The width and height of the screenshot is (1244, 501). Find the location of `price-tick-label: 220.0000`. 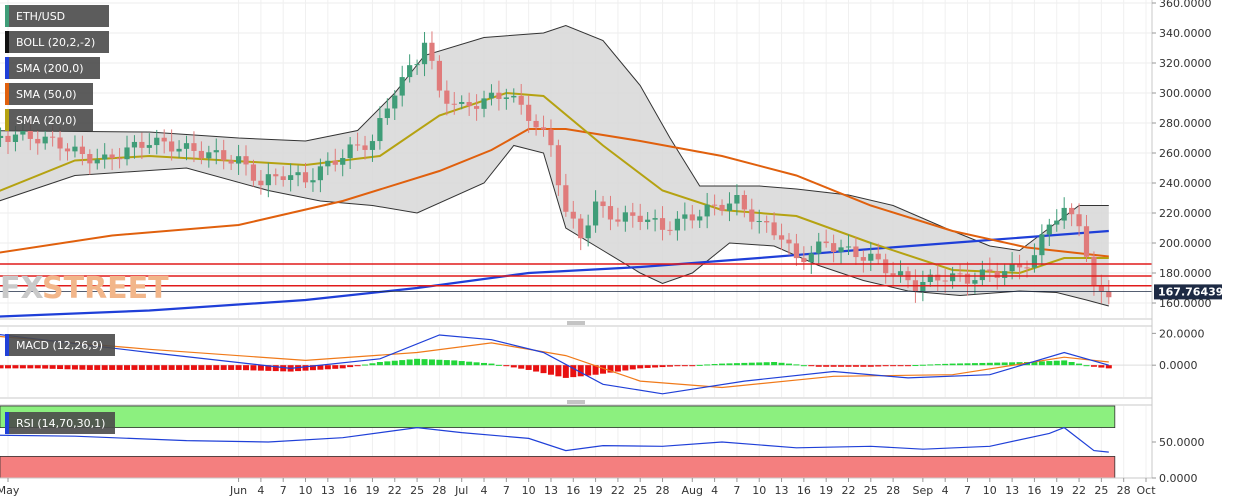

price-tick-label: 220.0000 is located at coordinates (1185, 213).